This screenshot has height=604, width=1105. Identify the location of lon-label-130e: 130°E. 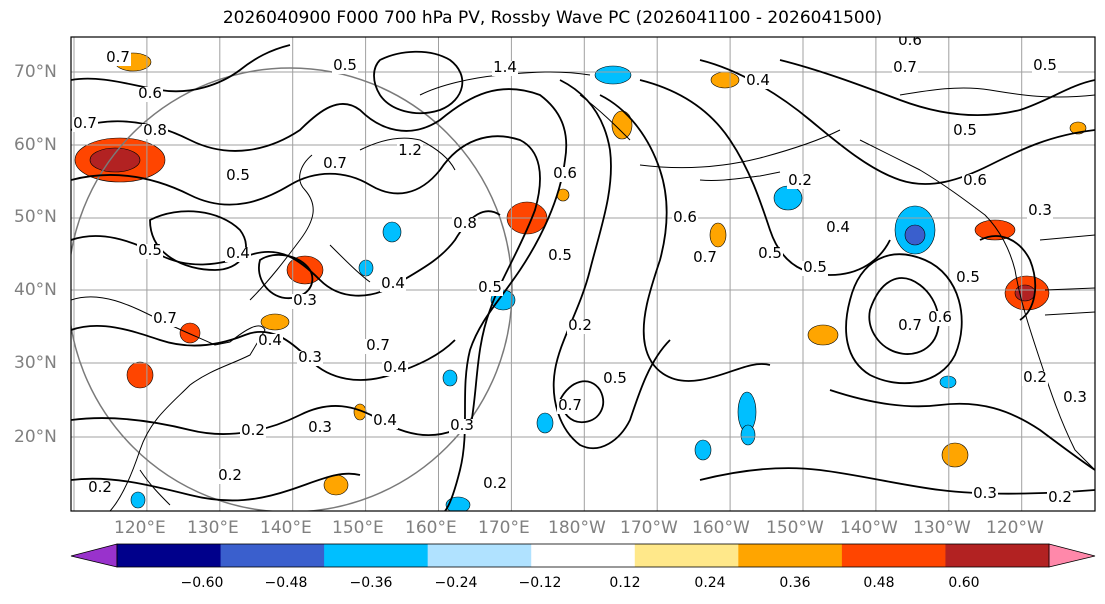
(213, 528).